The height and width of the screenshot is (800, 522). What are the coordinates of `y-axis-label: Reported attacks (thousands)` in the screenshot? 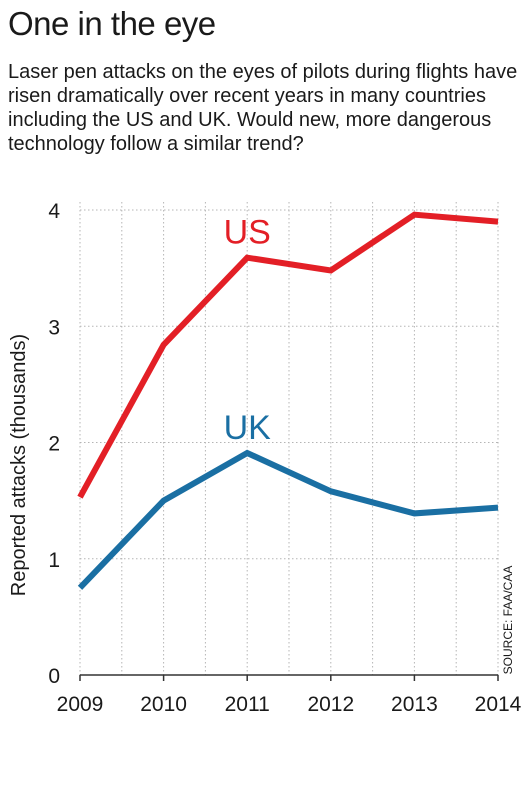 It's located at (19, 465).